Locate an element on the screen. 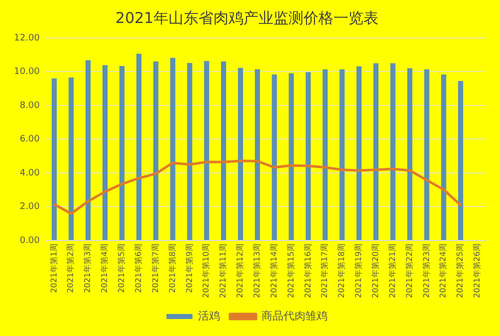  legend-label: 活鸡 is located at coordinates (209, 315).